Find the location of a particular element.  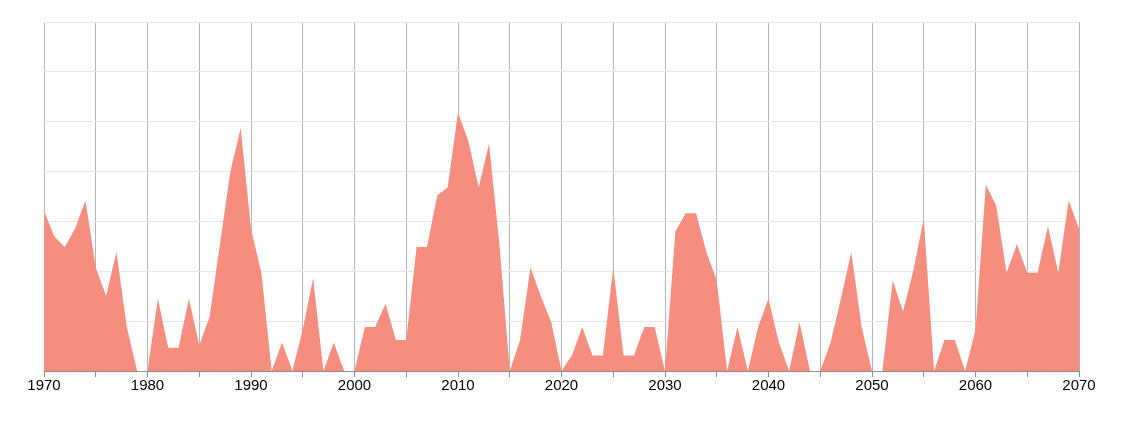

x-tick-label: 1990 is located at coordinates (251, 385).